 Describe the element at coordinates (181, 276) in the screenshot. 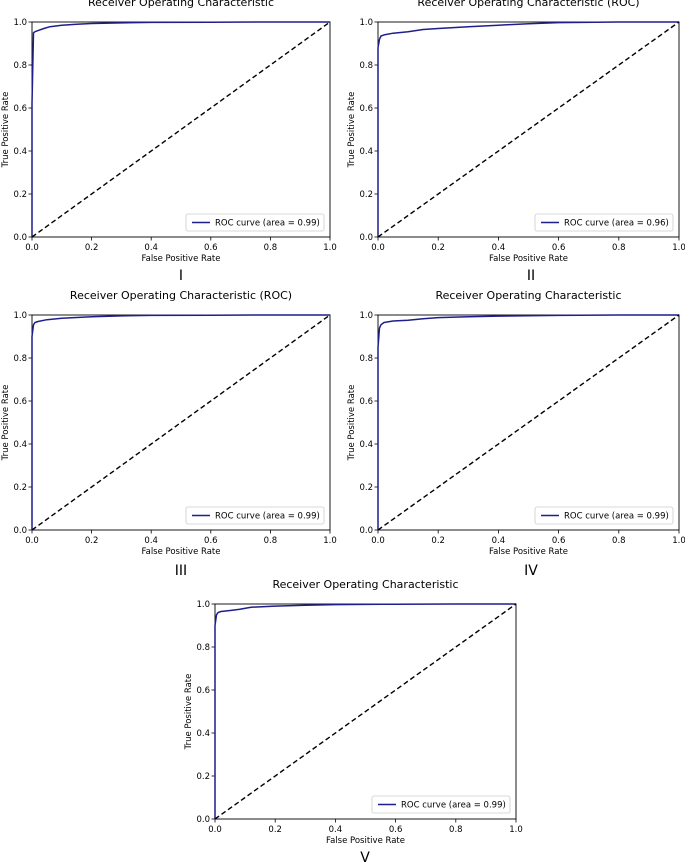

I see `panel-label: I` at that location.